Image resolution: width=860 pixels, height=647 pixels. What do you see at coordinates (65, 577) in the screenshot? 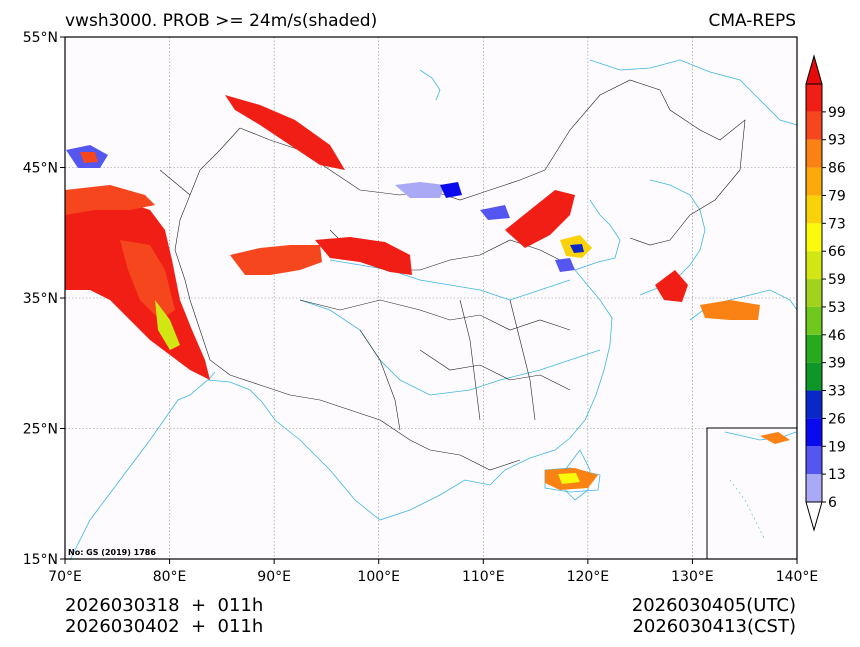
I see `x-tick-label: 70°E` at bounding box center [65, 577].